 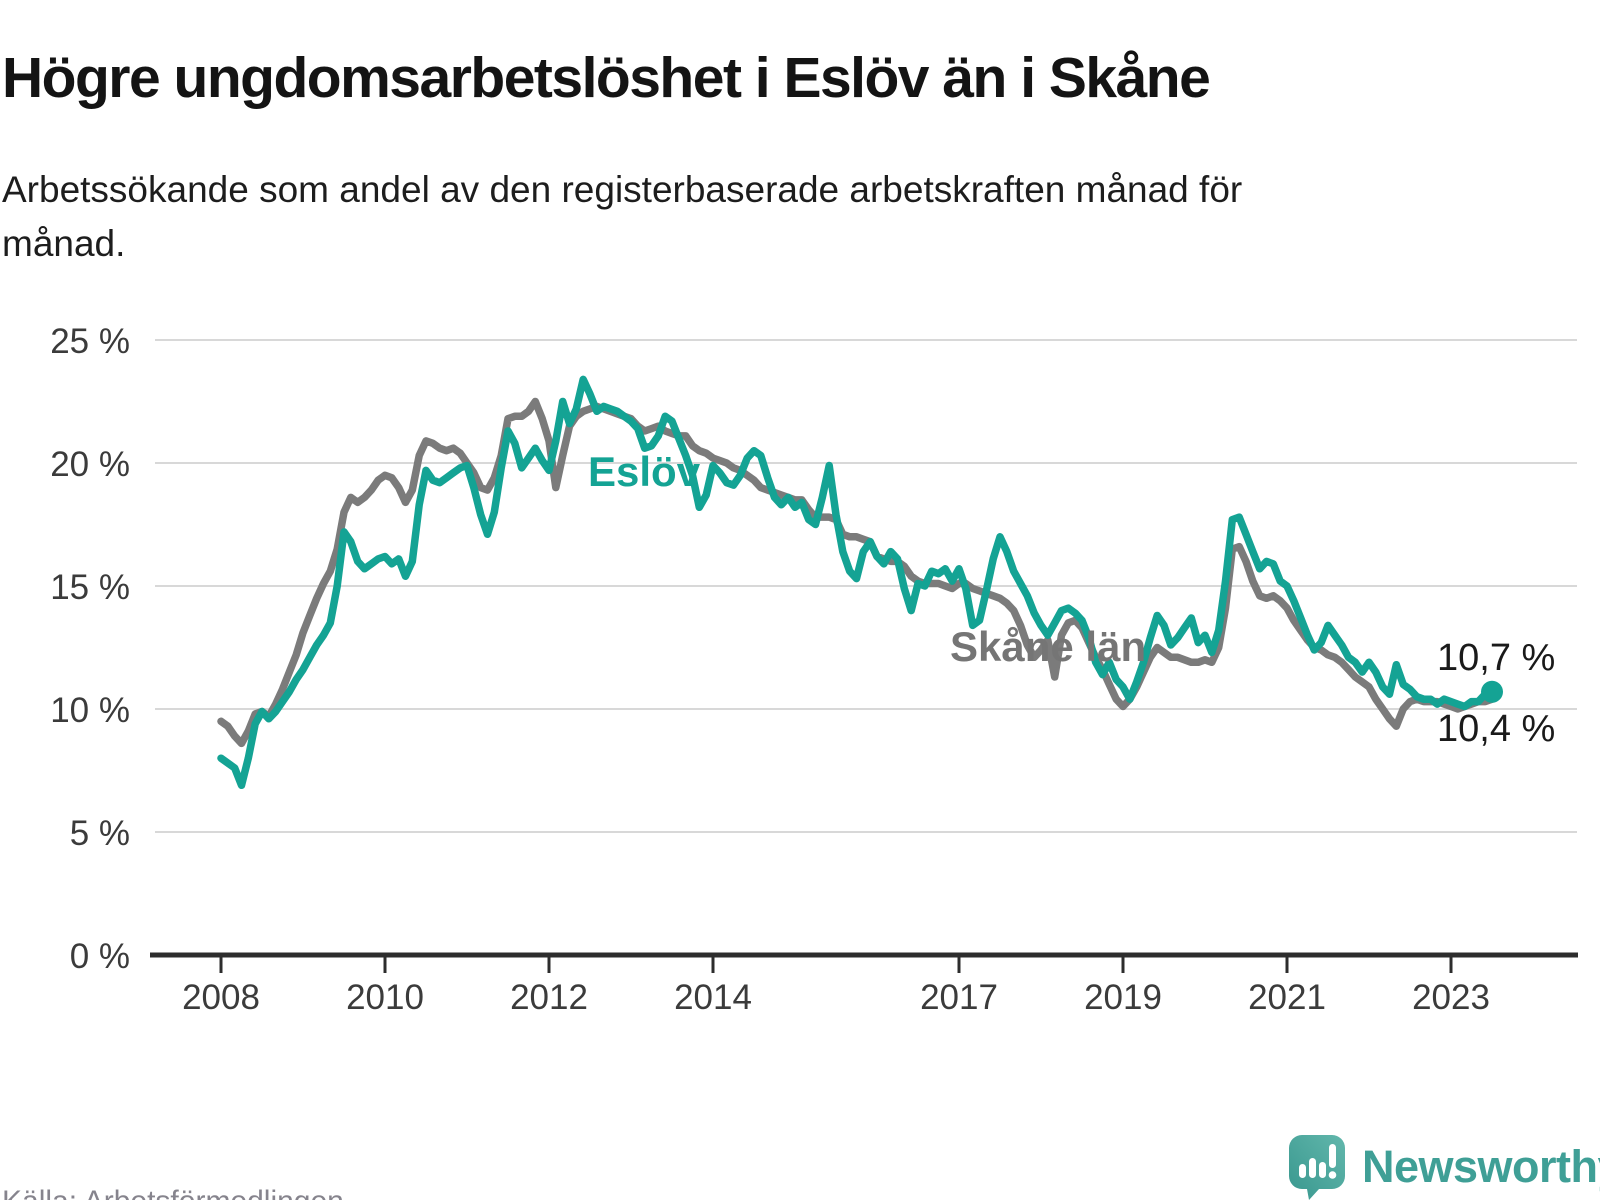 I want to click on newsworthy-logo: Newsworthy, so click(x=1444, y=1167).